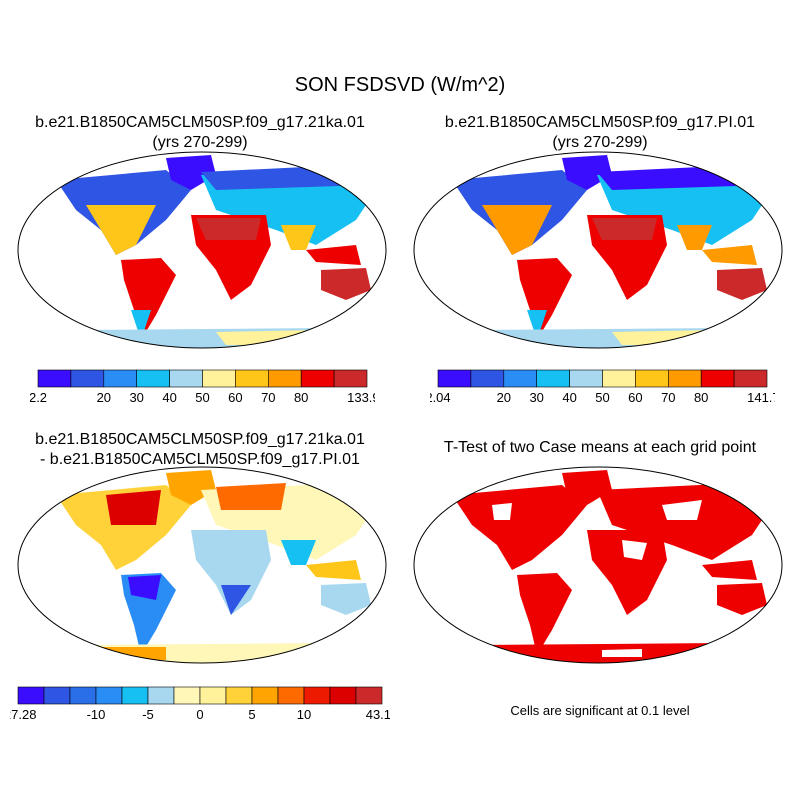 The height and width of the screenshot is (800, 800). I want to click on map-case2, so click(598, 250).